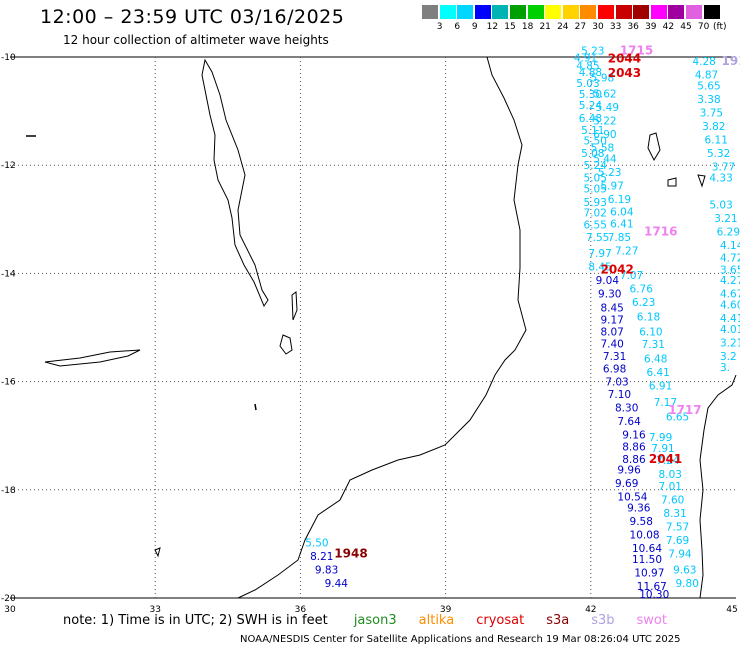  Describe the element at coordinates (684, 571) in the screenshot. I see `wave-height-value: 9.63` at that location.